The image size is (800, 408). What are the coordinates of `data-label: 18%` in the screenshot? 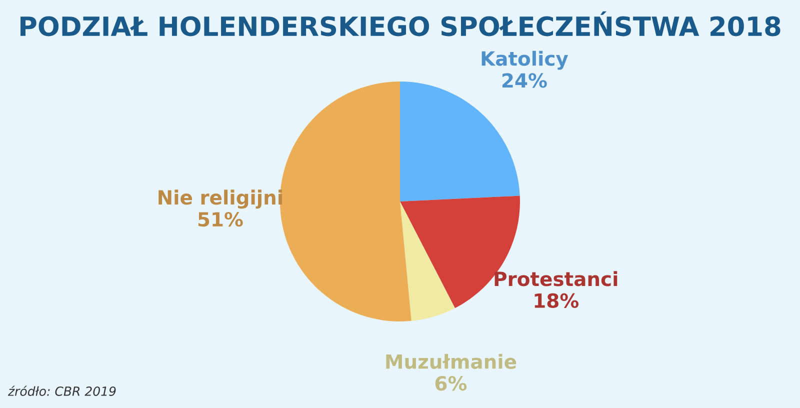 It's located at (556, 300).